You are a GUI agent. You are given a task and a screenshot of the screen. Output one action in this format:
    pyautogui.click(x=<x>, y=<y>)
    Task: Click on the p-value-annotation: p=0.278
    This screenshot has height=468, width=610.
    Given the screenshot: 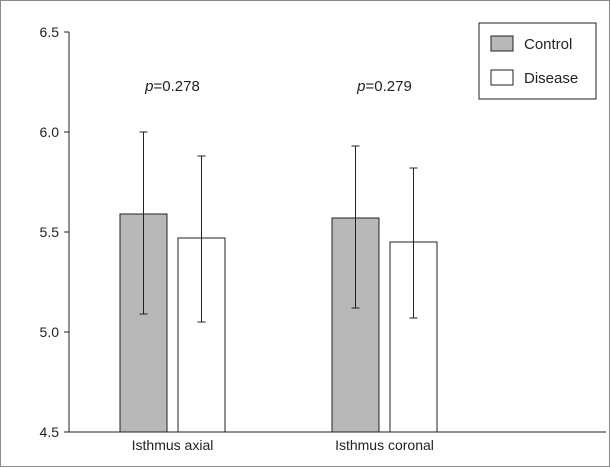 What is the action you would take?
    pyautogui.click(x=172, y=86)
    